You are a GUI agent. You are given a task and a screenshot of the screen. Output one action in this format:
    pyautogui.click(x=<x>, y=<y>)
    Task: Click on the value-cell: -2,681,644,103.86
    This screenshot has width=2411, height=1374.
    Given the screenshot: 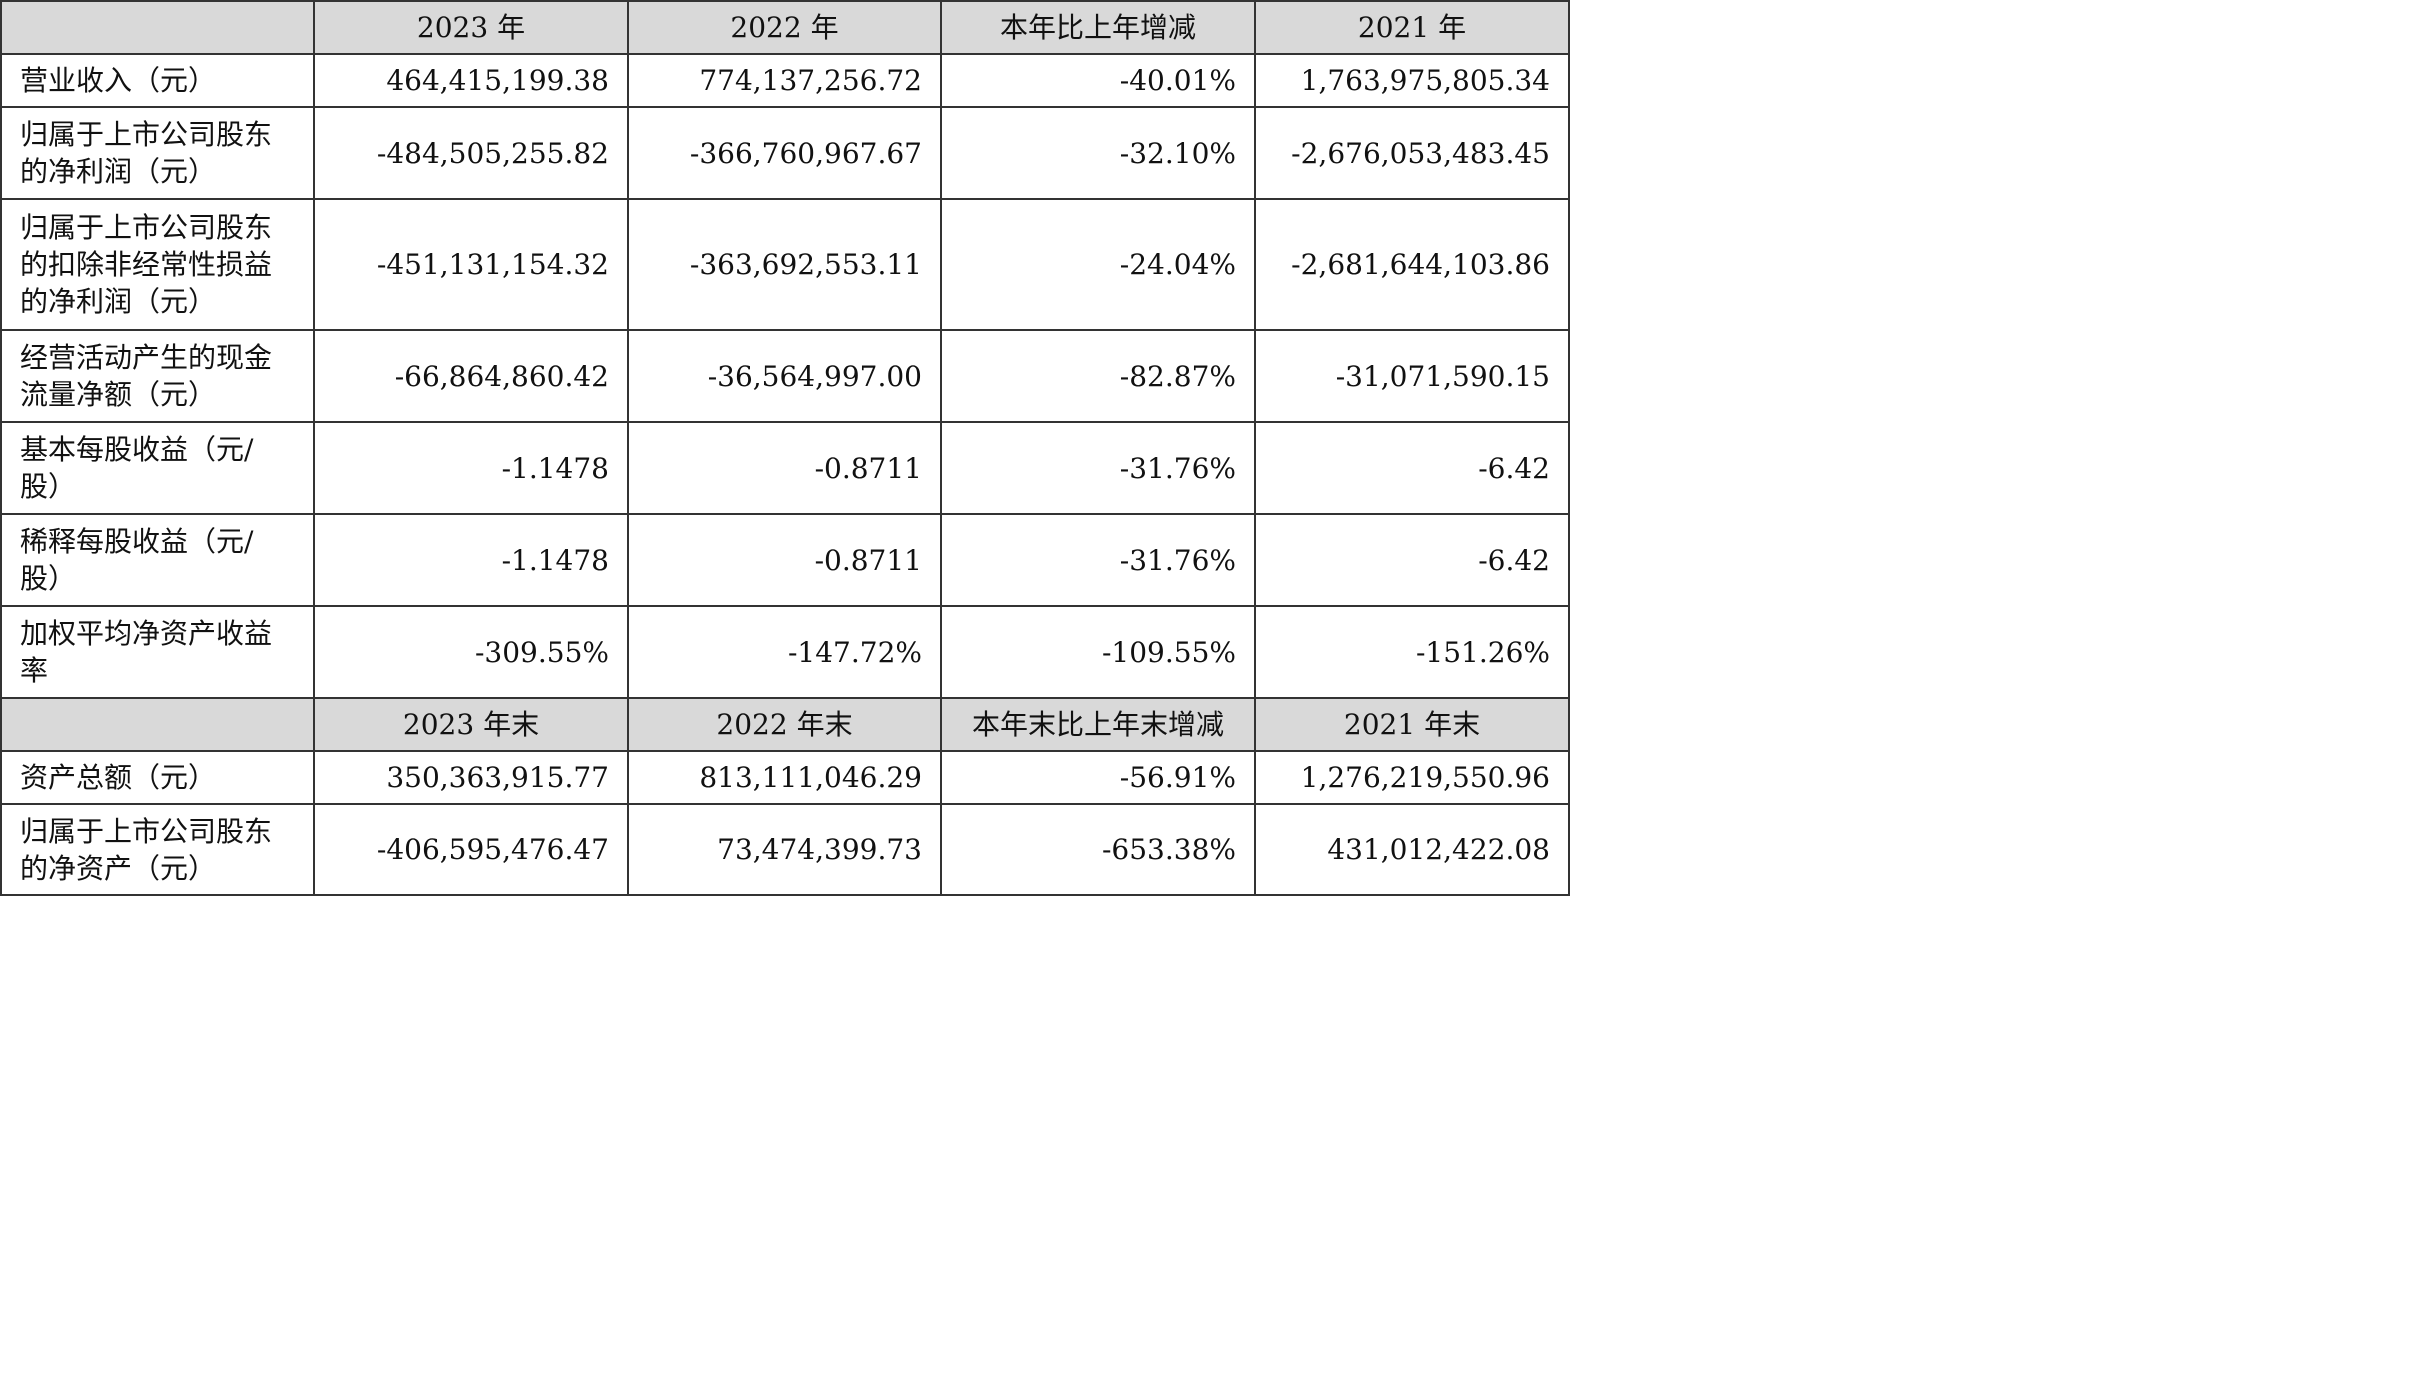 What is the action you would take?
    pyautogui.click(x=1412, y=264)
    